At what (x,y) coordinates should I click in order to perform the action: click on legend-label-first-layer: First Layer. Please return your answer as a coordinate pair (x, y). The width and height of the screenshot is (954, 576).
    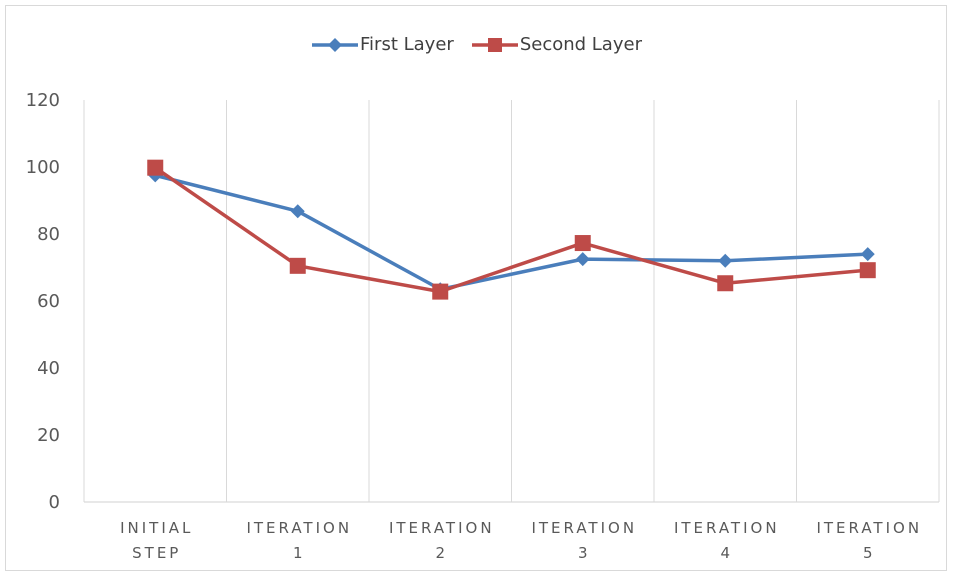
    Looking at the image, I should click on (407, 44).